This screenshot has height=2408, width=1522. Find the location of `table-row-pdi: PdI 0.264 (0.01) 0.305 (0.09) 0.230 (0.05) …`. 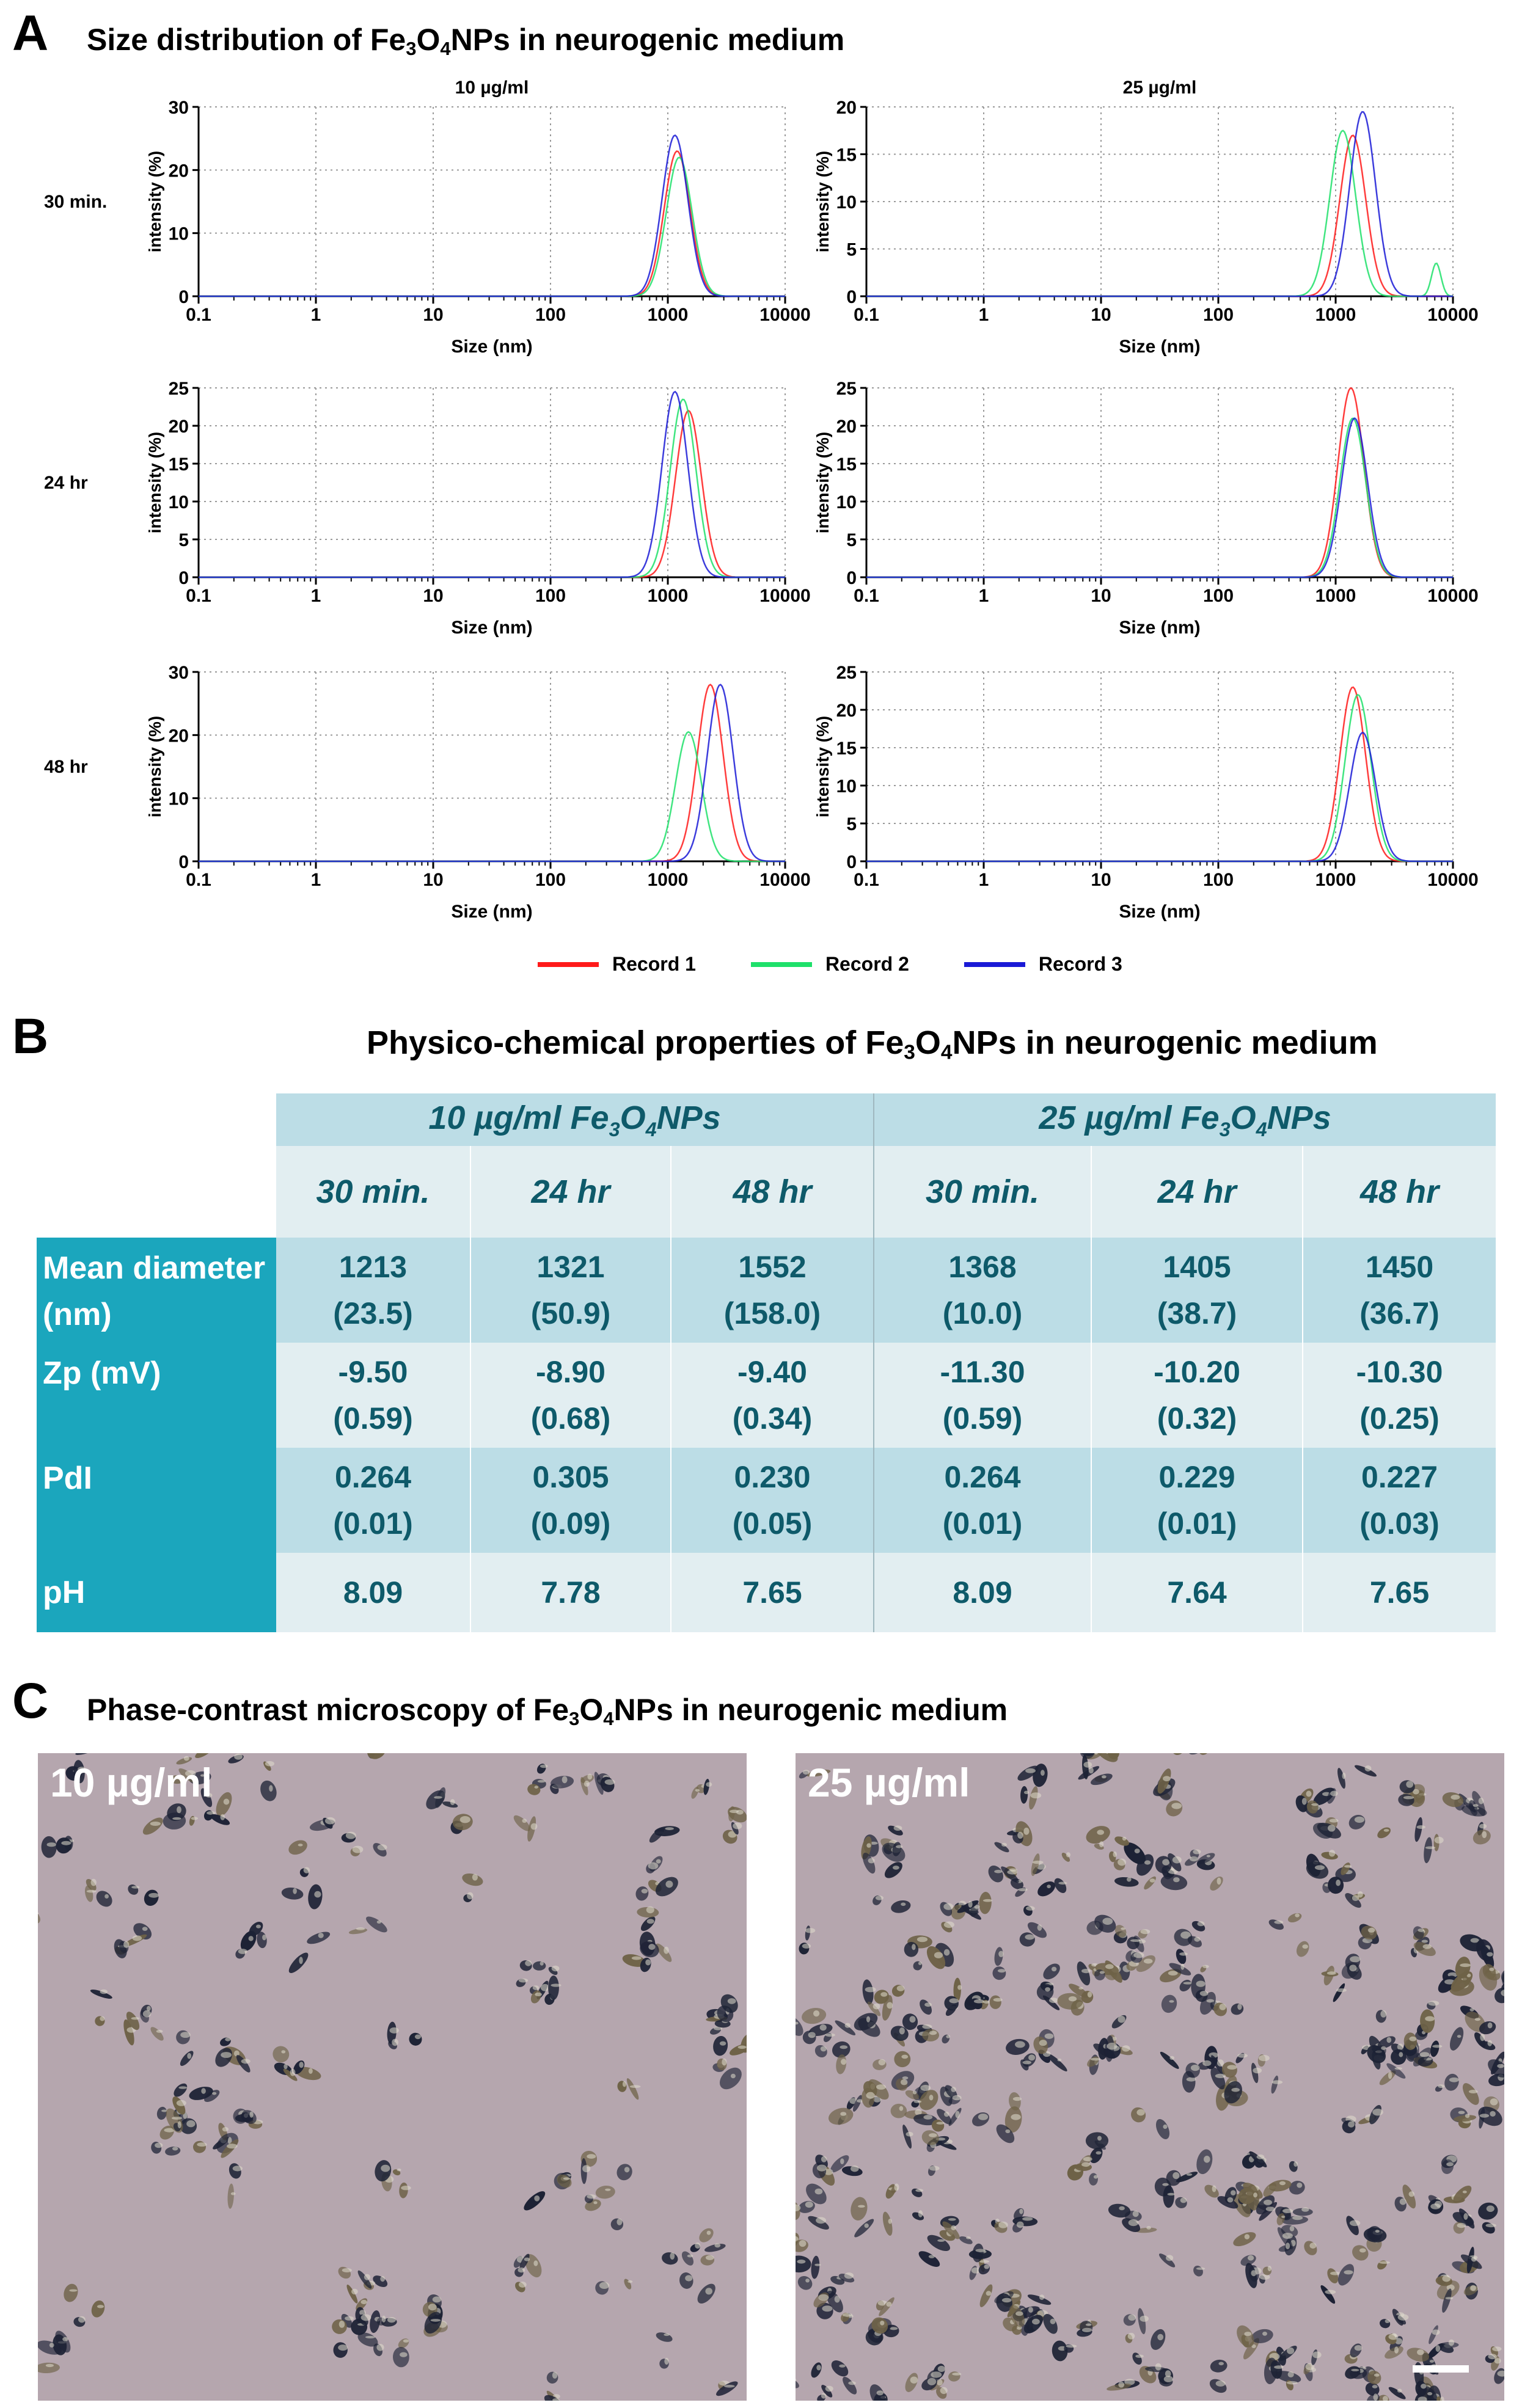

table-row-pdi: PdI 0.264 (0.01) 0.305 (0.09) 0.230 (0.05) … is located at coordinates (766, 1500).